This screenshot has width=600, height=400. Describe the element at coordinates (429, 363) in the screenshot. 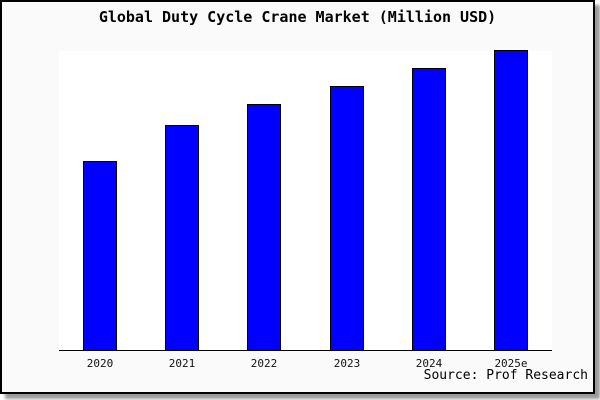

I see `x-tick-label-2024: 2024` at that location.